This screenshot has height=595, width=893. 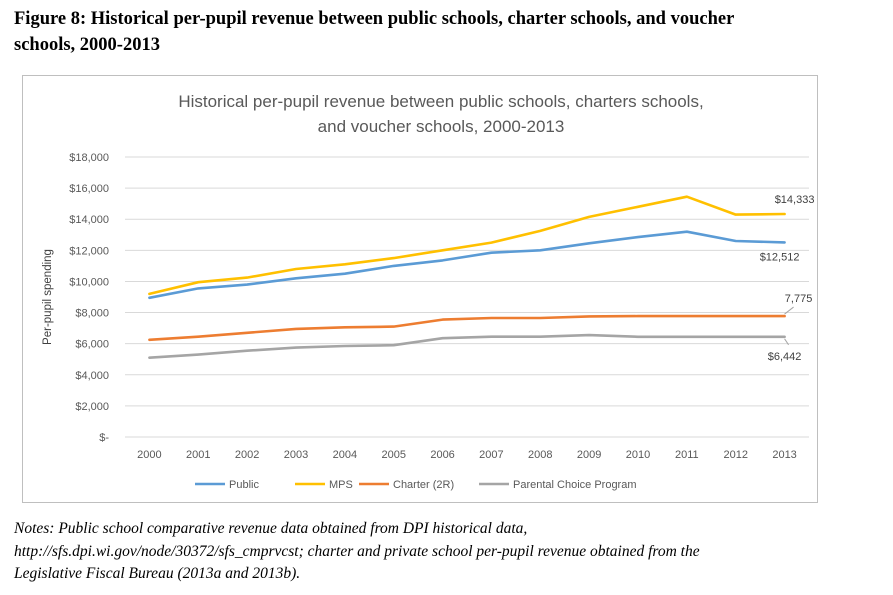 I want to click on y-tick-label: $10,000, so click(x=89, y=282).